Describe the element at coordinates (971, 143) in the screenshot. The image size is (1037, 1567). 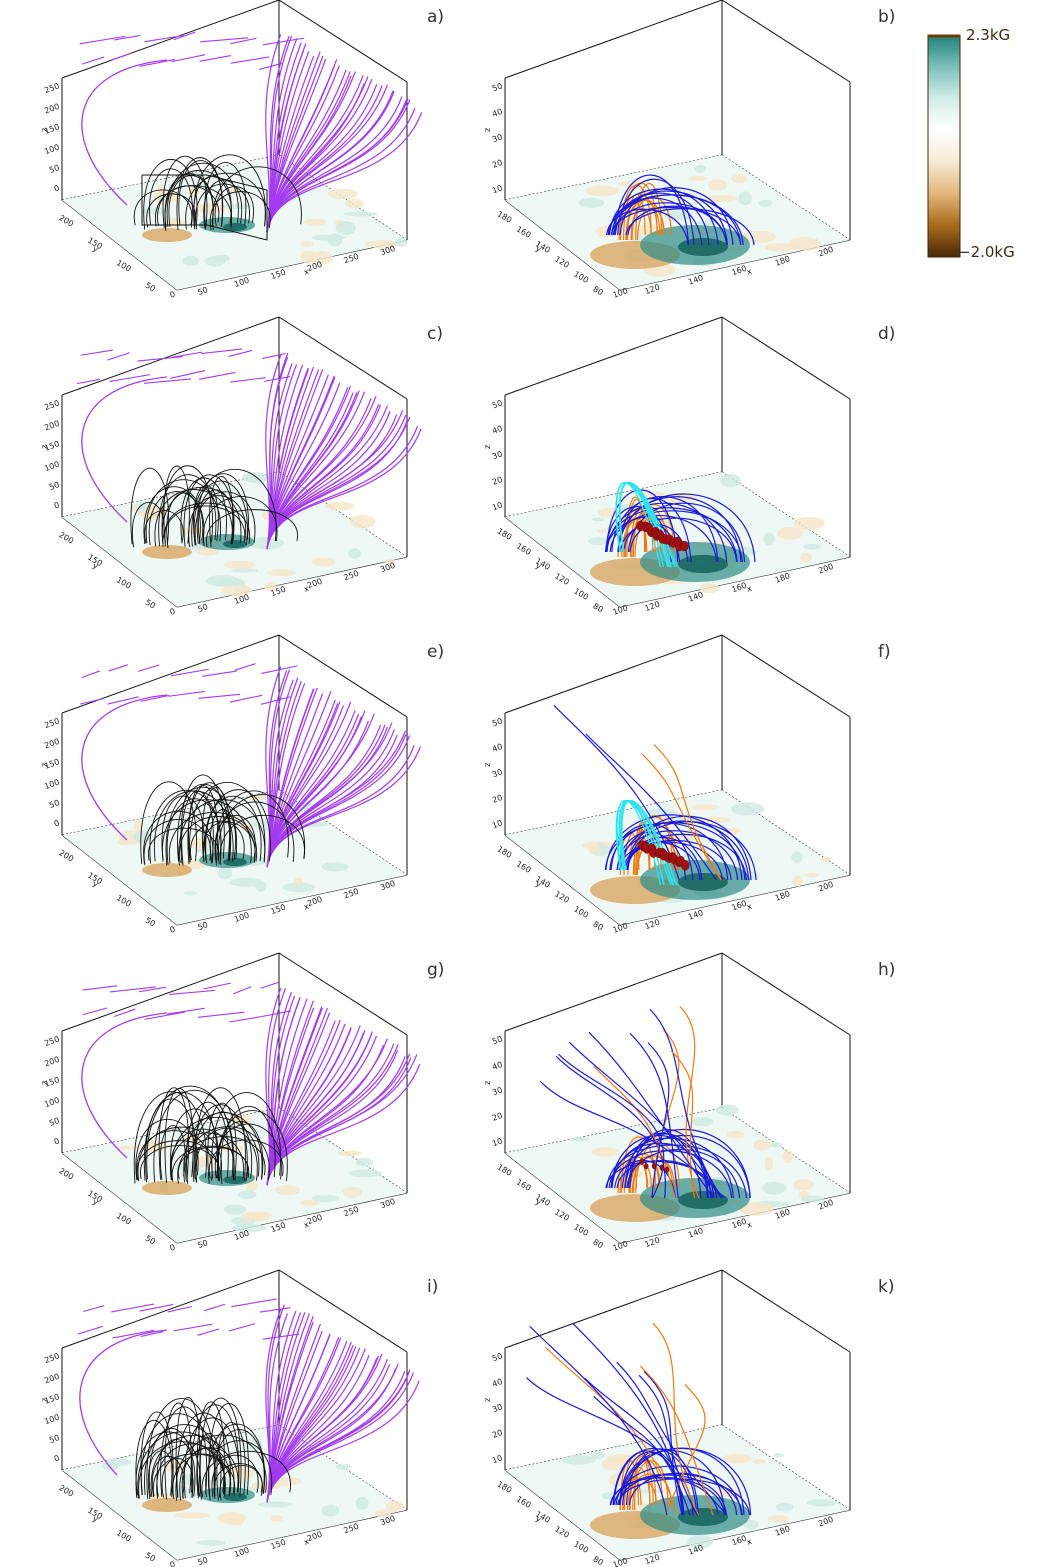
I see `colorbar: 2.3kG −2.0kG` at that location.